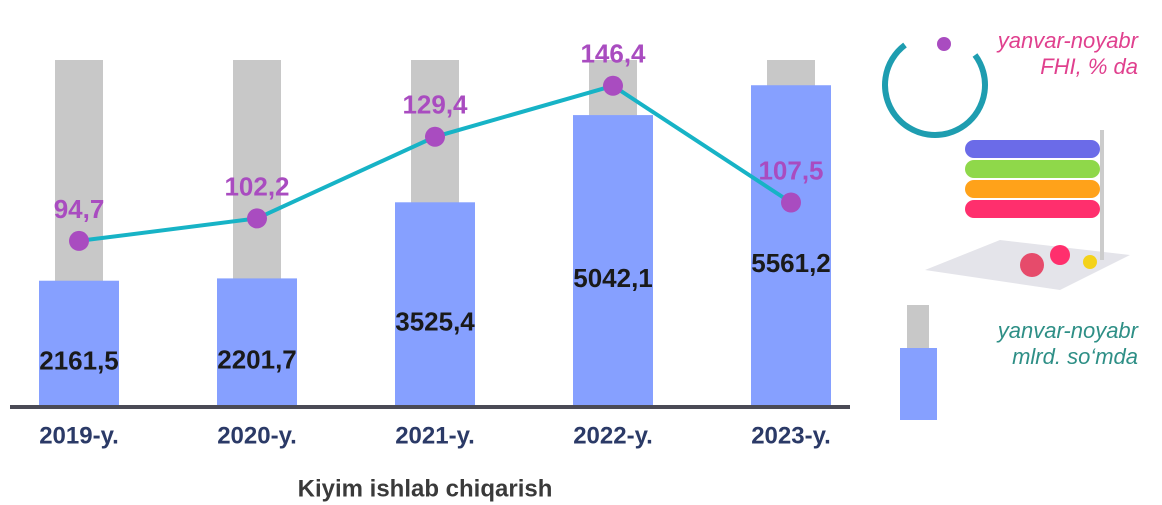 This screenshot has height=505, width=1162. Describe the element at coordinates (935, 90) in the screenshot. I see `legend-icon-ring` at that location.